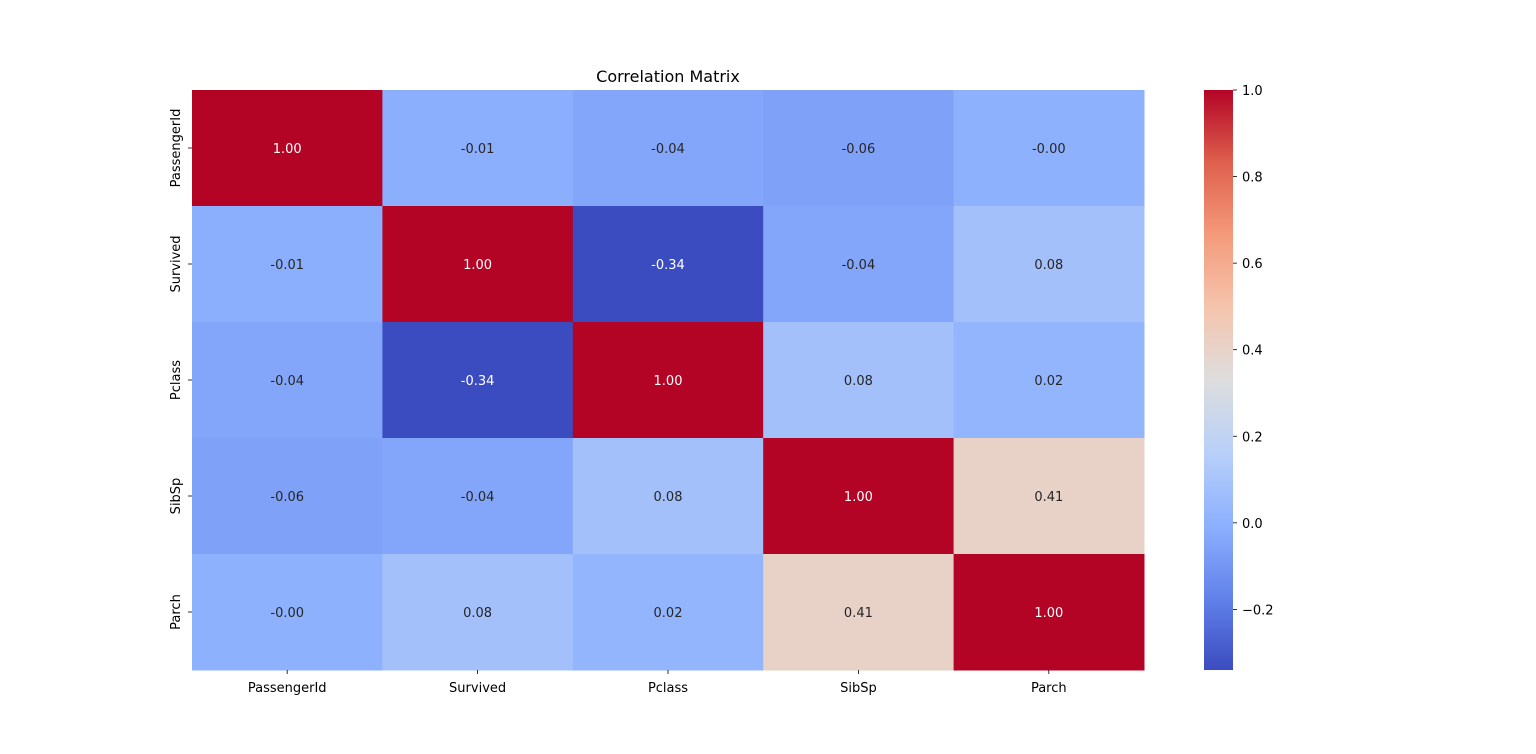 The height and width of the screenshot is (754, 1536). What do you see at coordinates (858, 688) in the screenshot?
I see `x-tick-label: SibSp` at bounding box center [858, 688].